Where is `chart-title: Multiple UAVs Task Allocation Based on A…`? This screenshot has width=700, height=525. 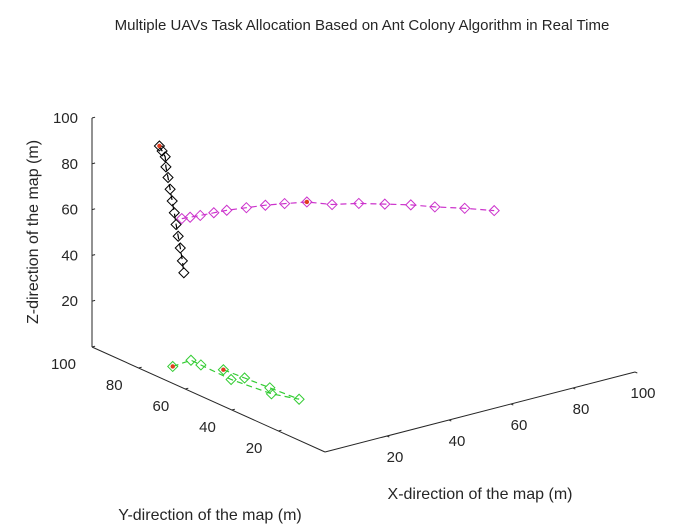
chart-title: Multiple UAVs Task Allocation Based on A… is located at coordinates (362, 25).